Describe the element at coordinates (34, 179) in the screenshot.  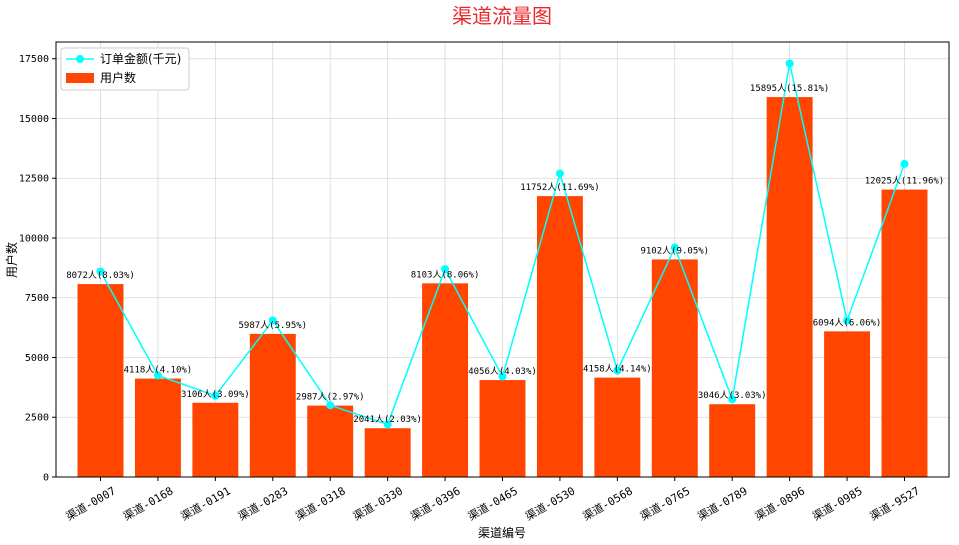
I see `y-tick-label: 12500` at that location.